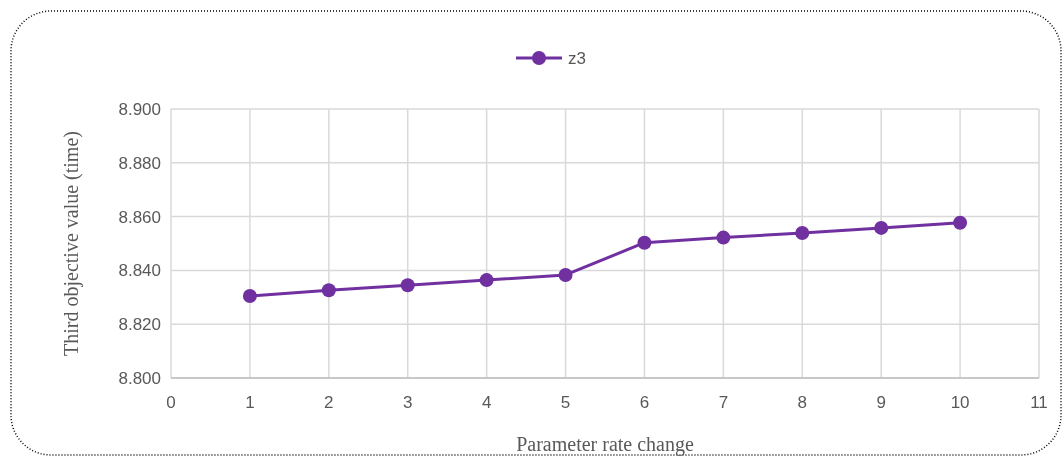 This screenshot has width=1064, height=468. I want to click on x-tick-label: 2, so click(329, 402).